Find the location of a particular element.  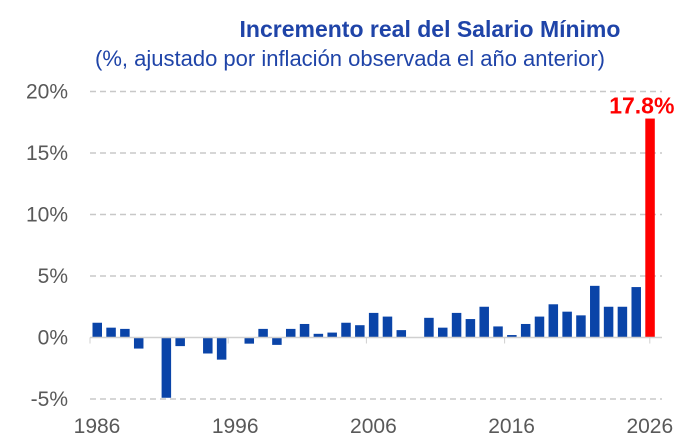

bar-2010 is located at coordinates (429, 327).